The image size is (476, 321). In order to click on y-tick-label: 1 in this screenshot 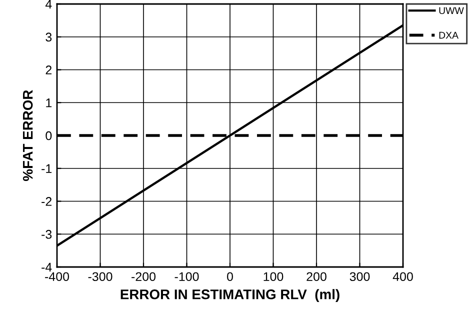, I will do `click(49, 103)`.